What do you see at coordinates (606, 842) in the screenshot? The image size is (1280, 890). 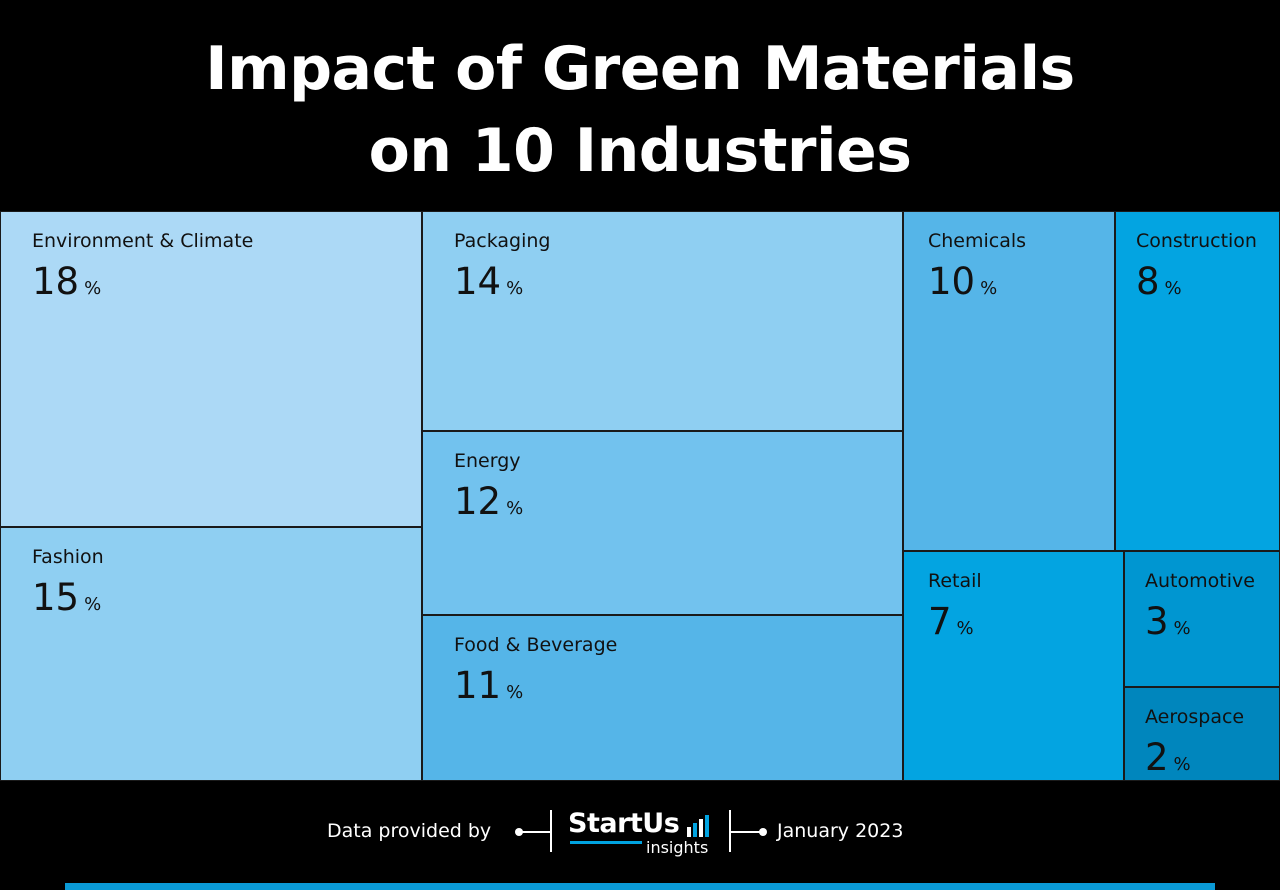 I see `logo-underline` at bounding box center [606, 842].